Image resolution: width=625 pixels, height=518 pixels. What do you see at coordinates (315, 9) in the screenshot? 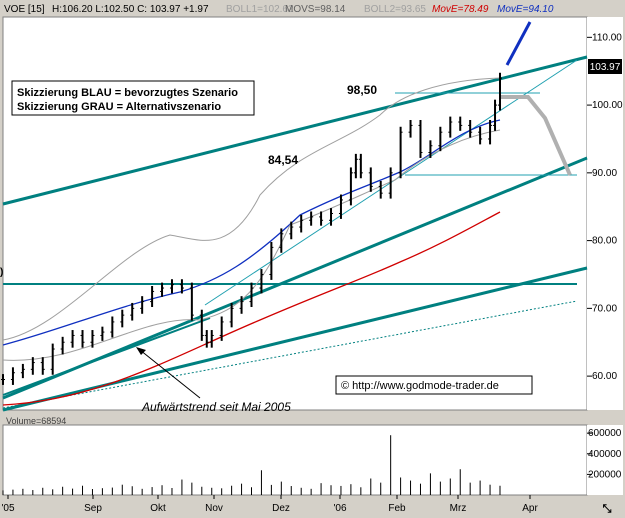
I see `movs-readout: MOVS=98.14` at bounding box center [315, 9].